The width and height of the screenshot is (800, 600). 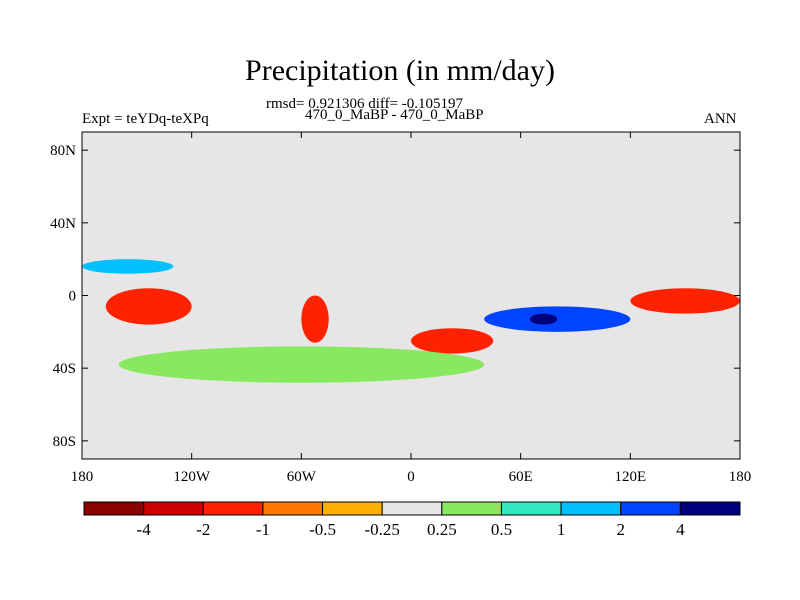 I want to click on anomaly-tropical-pacific-dry-core, so click(x=148, y=306).